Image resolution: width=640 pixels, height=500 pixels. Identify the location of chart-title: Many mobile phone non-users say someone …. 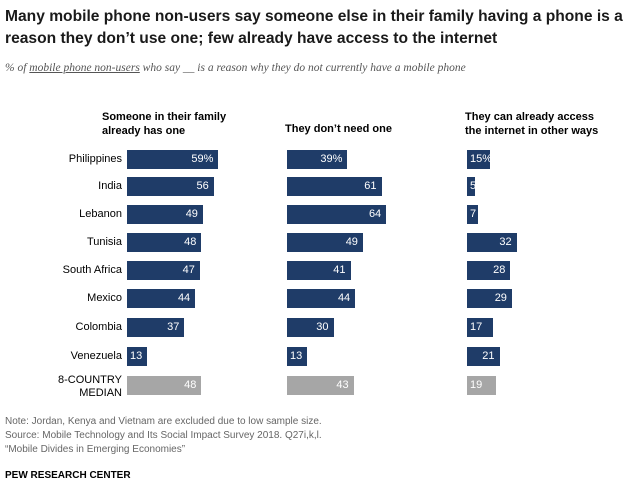
(314, 27).